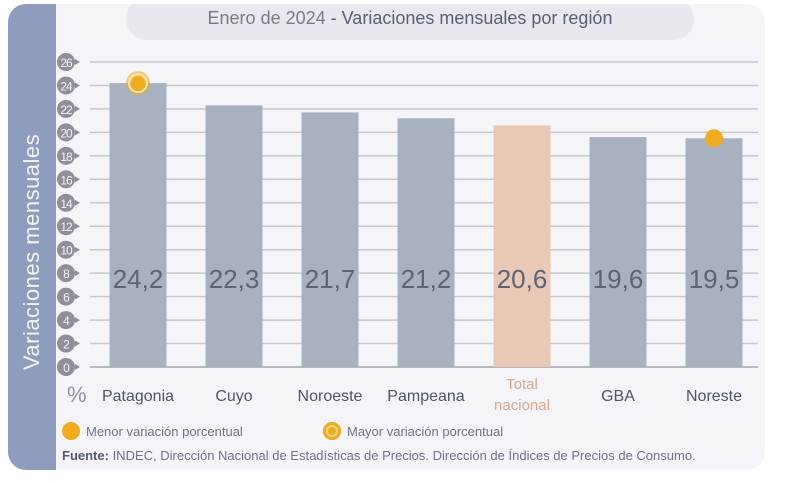  What do you see at coordinates (714, 396) in the screenshot?
I see `category-label: Noreste` at bounding box center [714, 396].